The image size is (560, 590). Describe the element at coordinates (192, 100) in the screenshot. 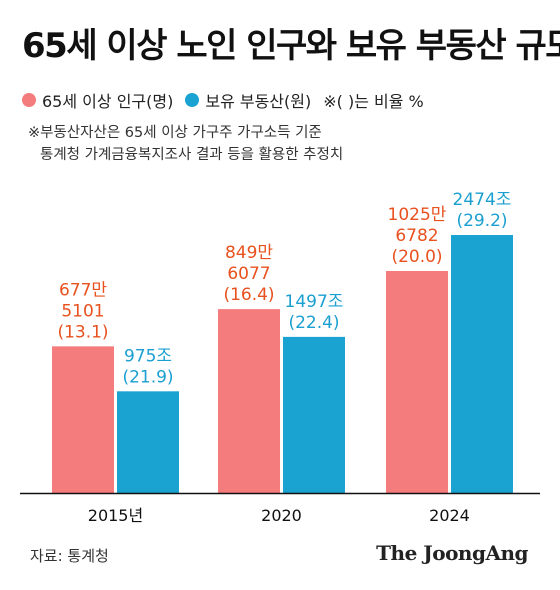

I see `legend-swatch-real-estate` at that location.